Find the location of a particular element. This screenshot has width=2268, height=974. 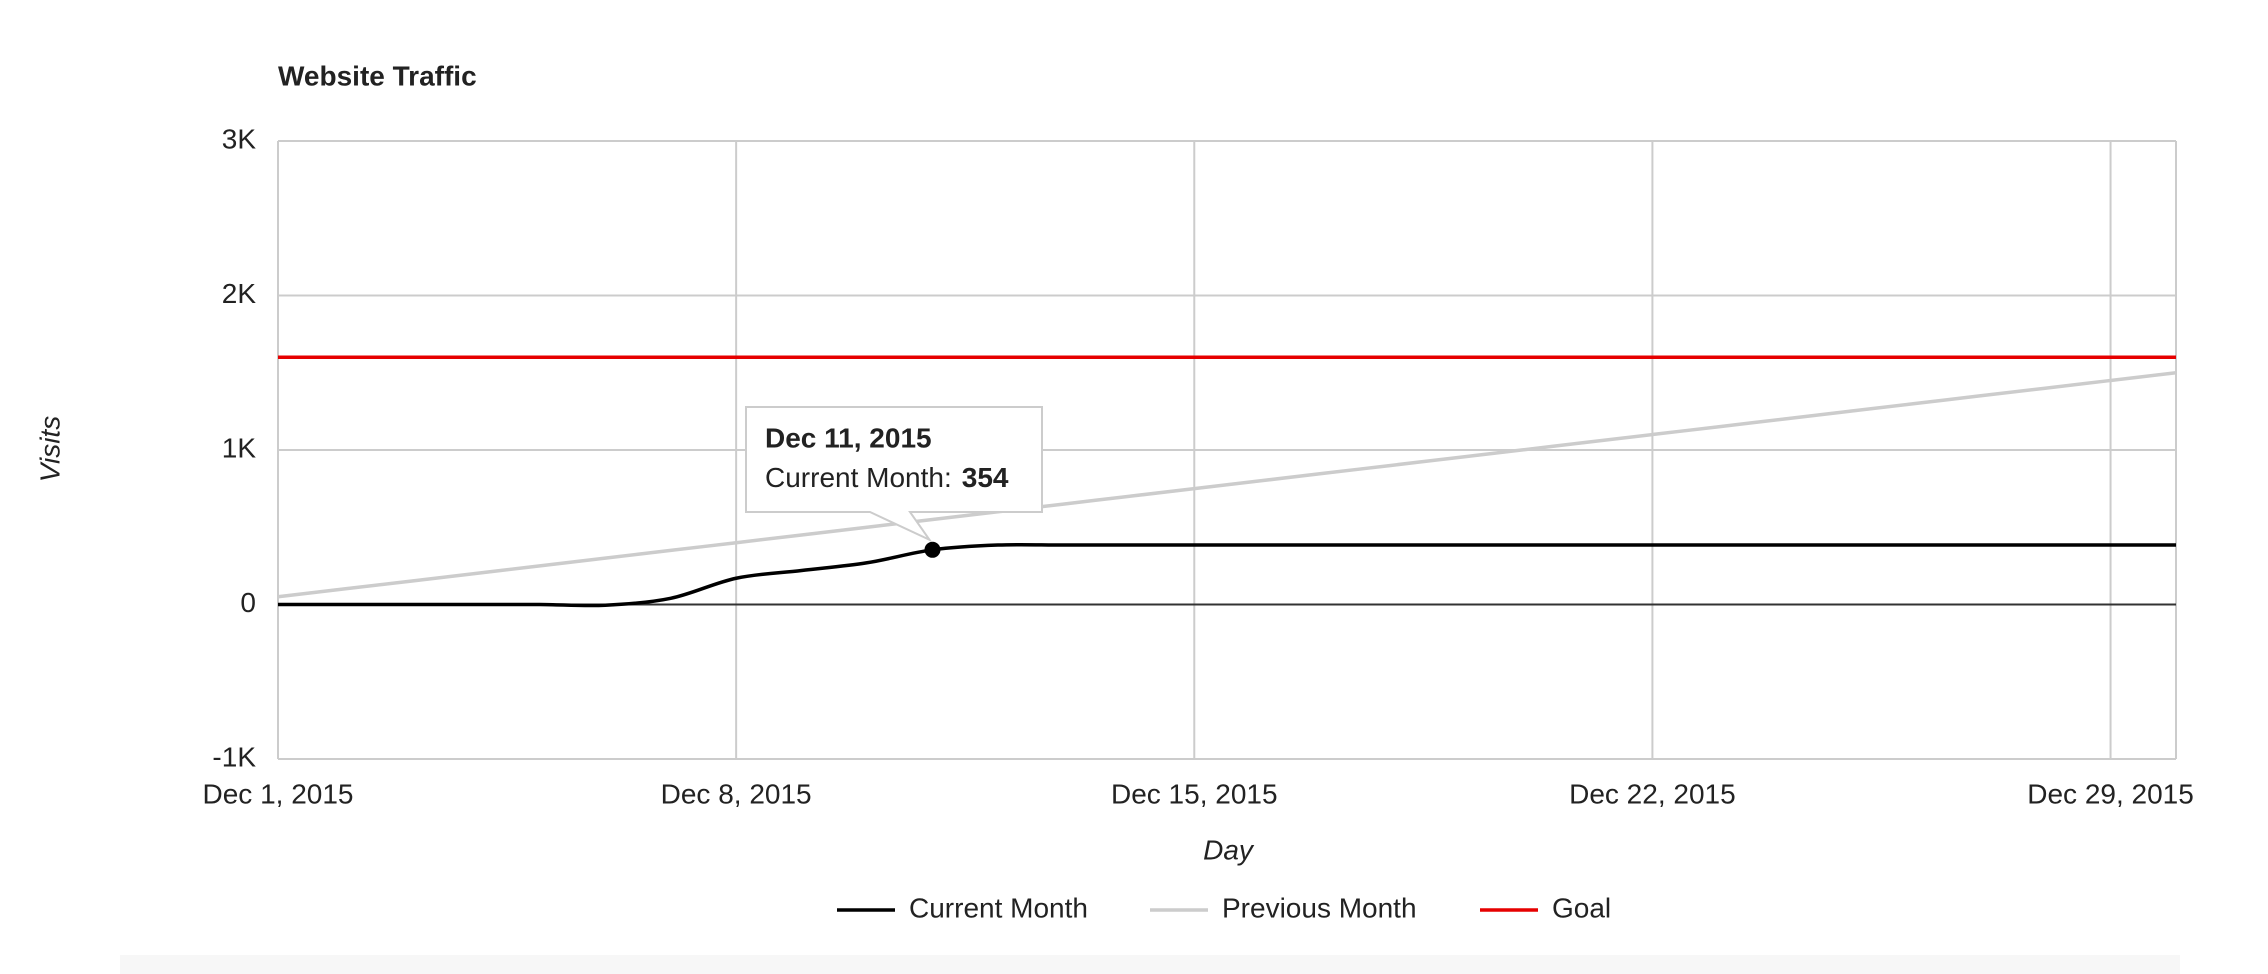

legend-label: Current Month is located at coordinates (998, 907).